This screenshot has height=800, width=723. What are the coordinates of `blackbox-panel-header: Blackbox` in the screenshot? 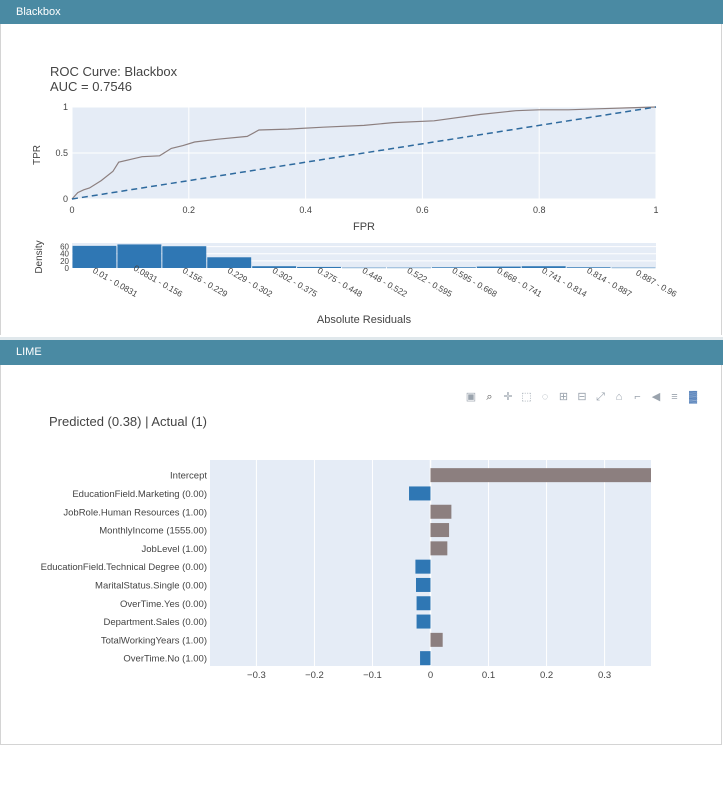 It's located at (361, 12).